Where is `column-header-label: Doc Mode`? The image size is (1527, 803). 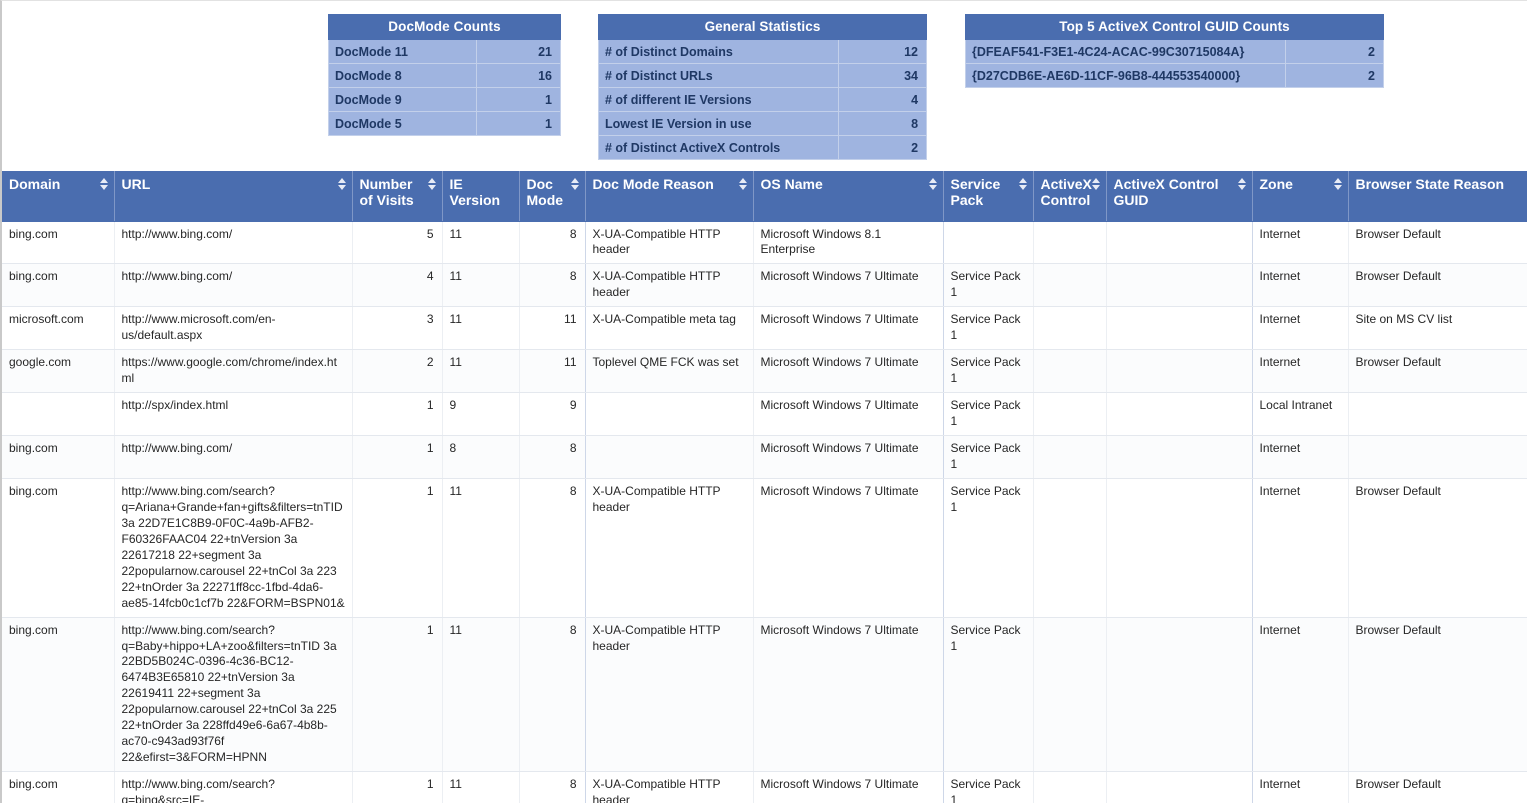
column-header-label: Doc Mode is located at coordinates (545, 192).